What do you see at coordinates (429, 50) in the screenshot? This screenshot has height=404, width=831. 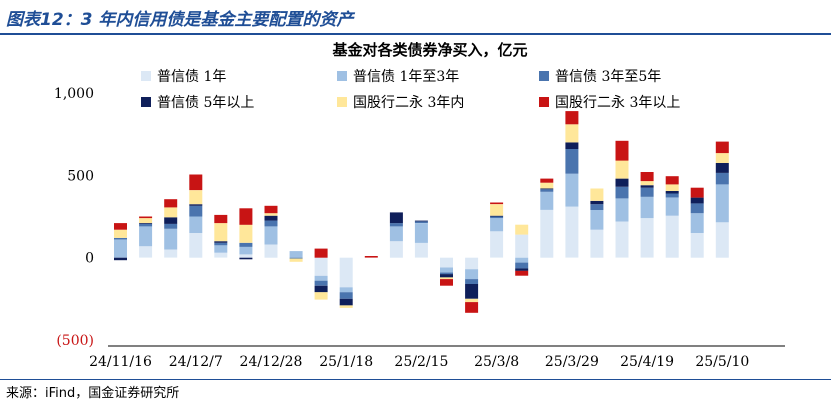 I see `chart-title: 基金对各类债券净买入，亿元` at bounding box center [429, 50].